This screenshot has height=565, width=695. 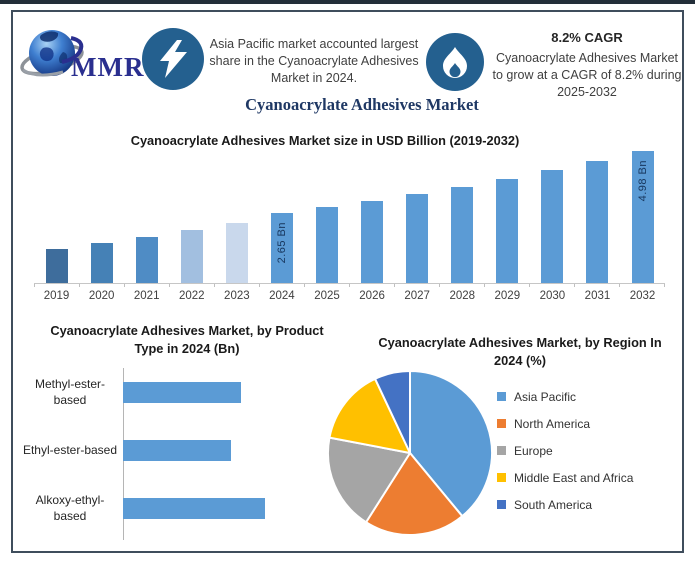 What do you see at coordinates (545, 396) in the screenshot?
I see `legend-label: Asia Pacific` at bounding box center [545, 396].